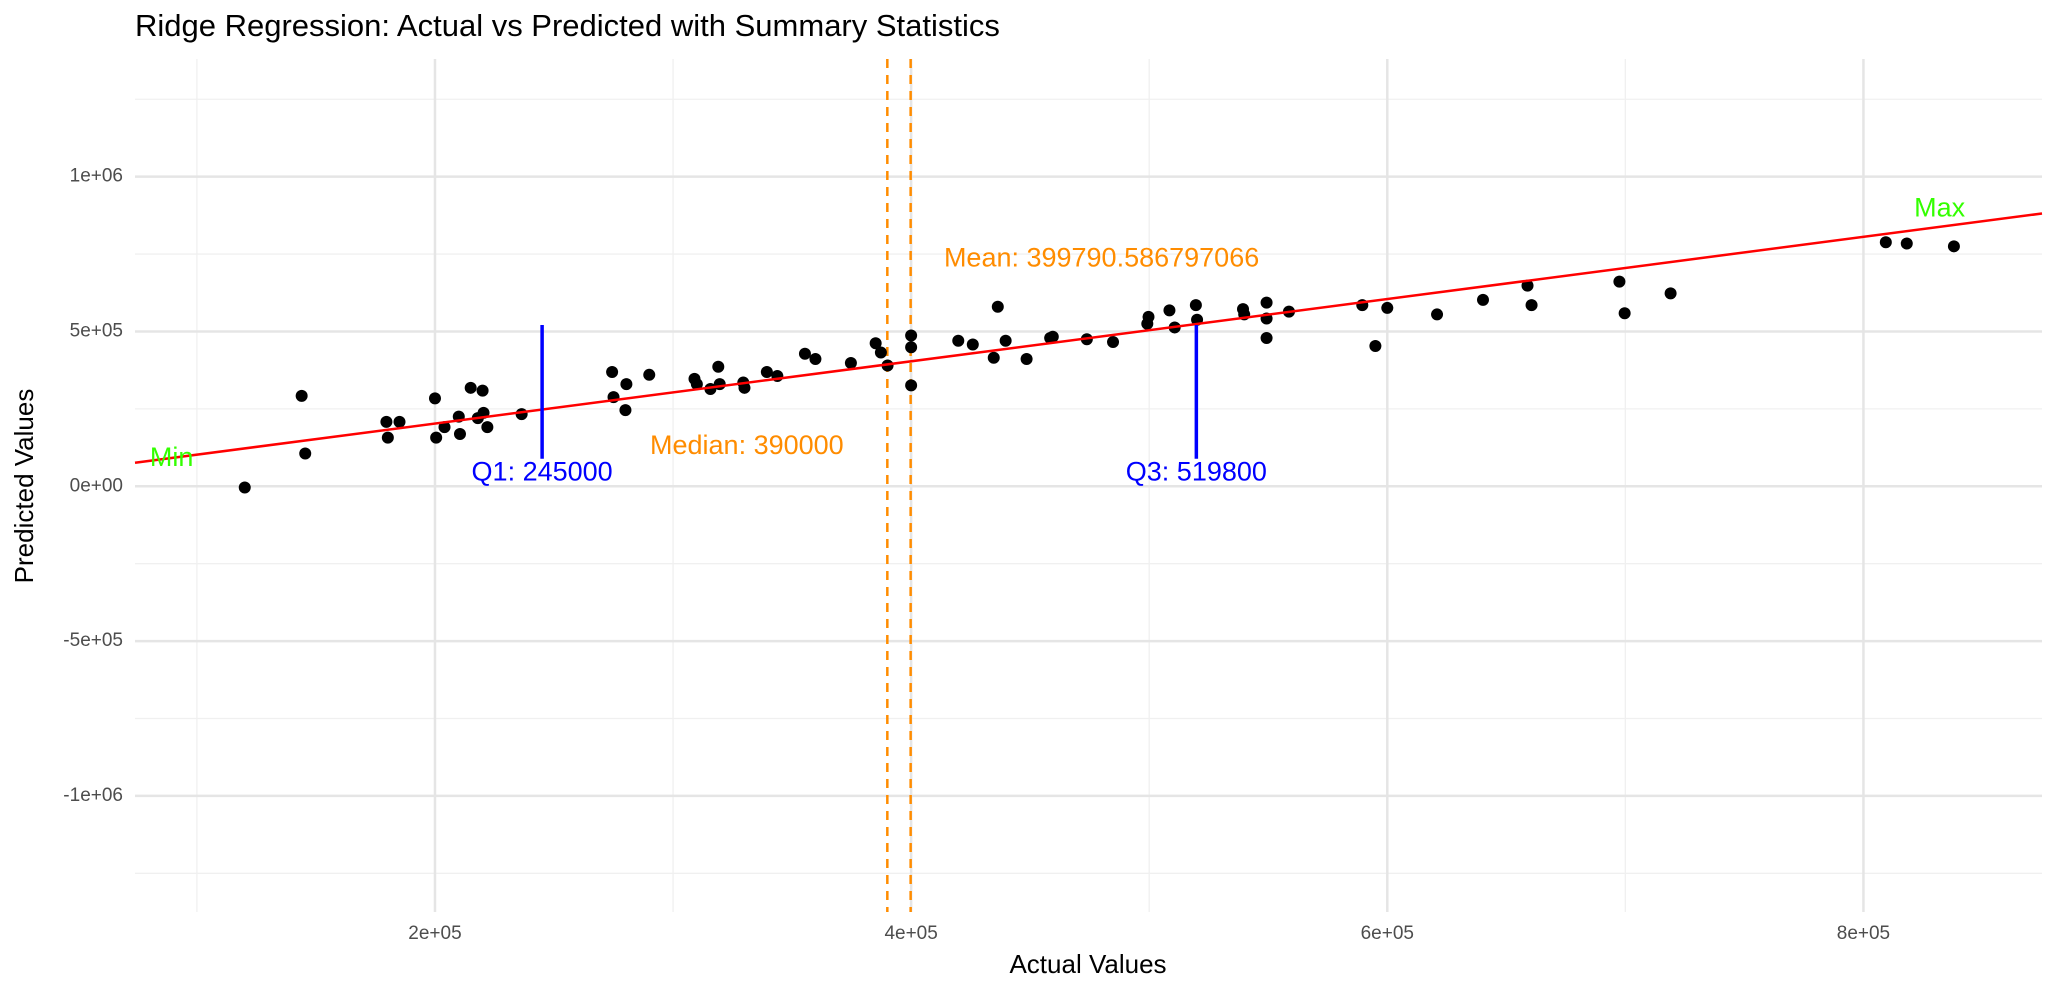 The image size is (2058, 996). What do you see at coordinates (434, 933) in the screenshot?
I see `x-tick-label: 2e+05` at bounding box center [434, 933].